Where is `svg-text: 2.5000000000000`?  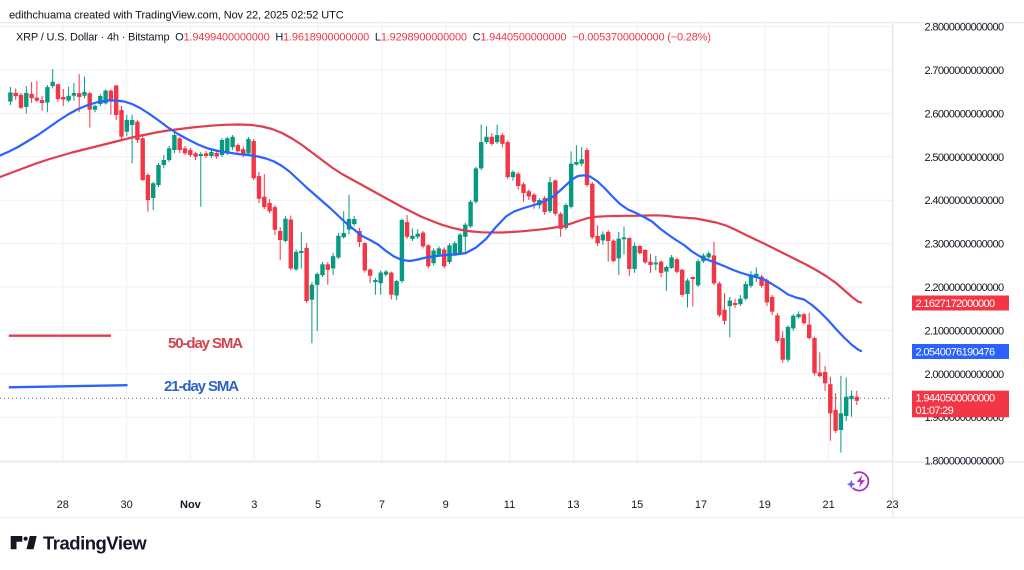 svg-text: 2.5000000000000 is located at coordinates (964, 158).